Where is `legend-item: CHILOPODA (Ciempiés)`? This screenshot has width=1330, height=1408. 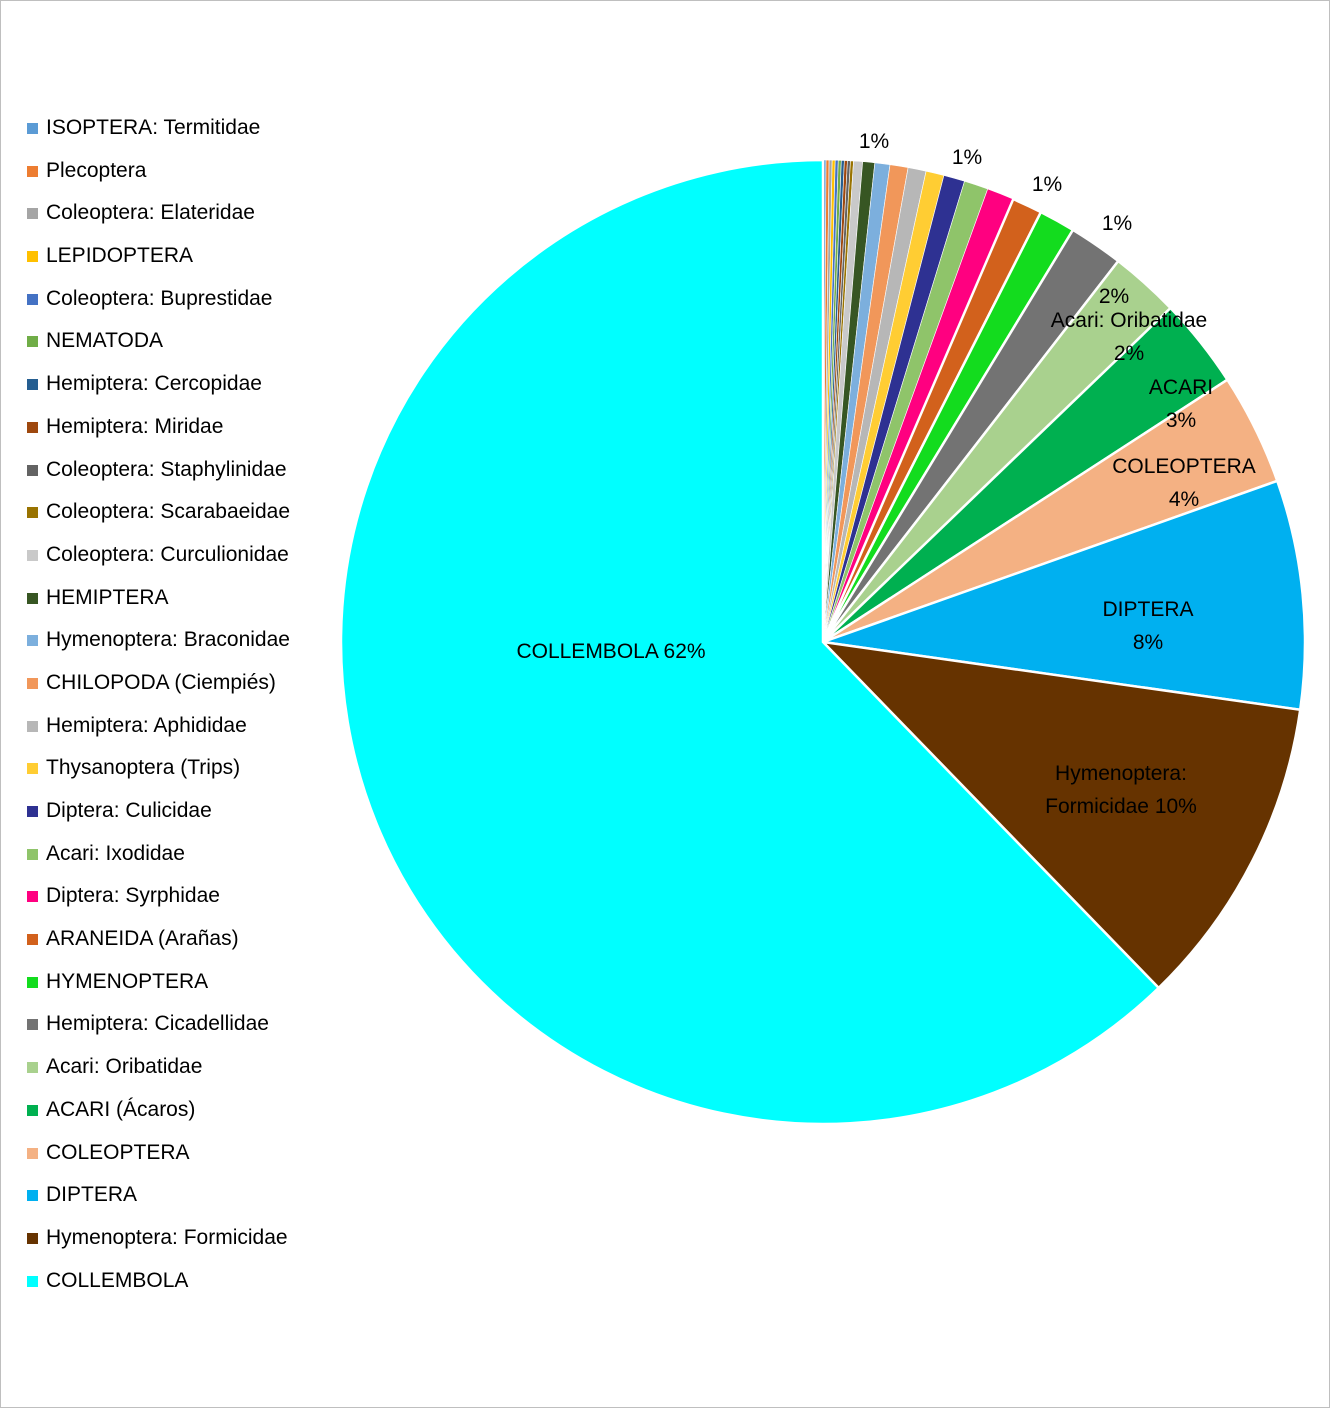 legend-item: CHILOPODA (Ciempiés) is located at coordinates (177, 683).